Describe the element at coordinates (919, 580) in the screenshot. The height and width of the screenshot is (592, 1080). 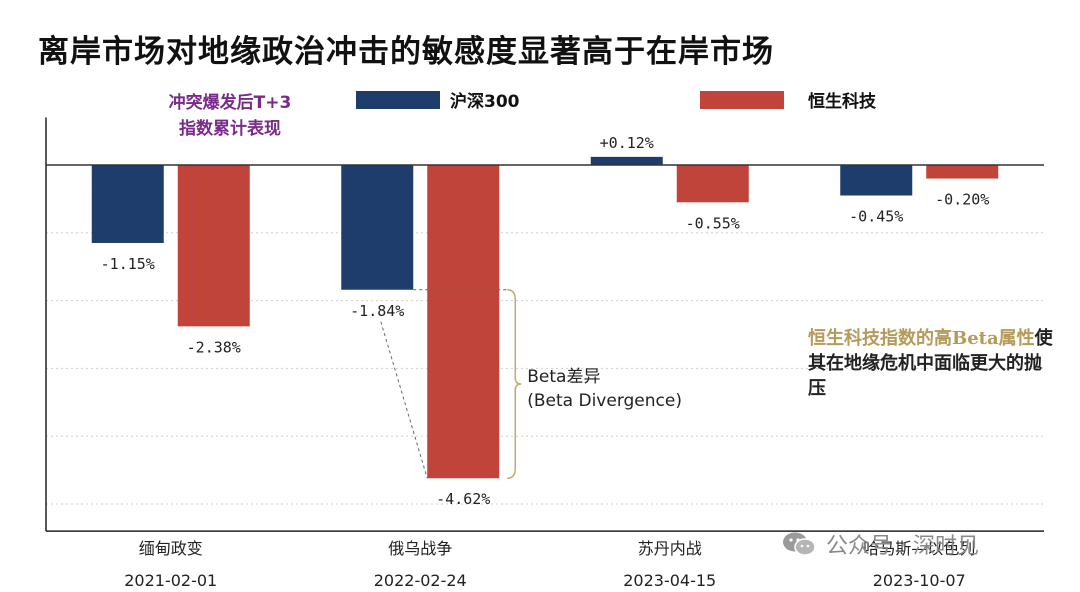
I see `x-tick-date: 2023-10-07` at that location.